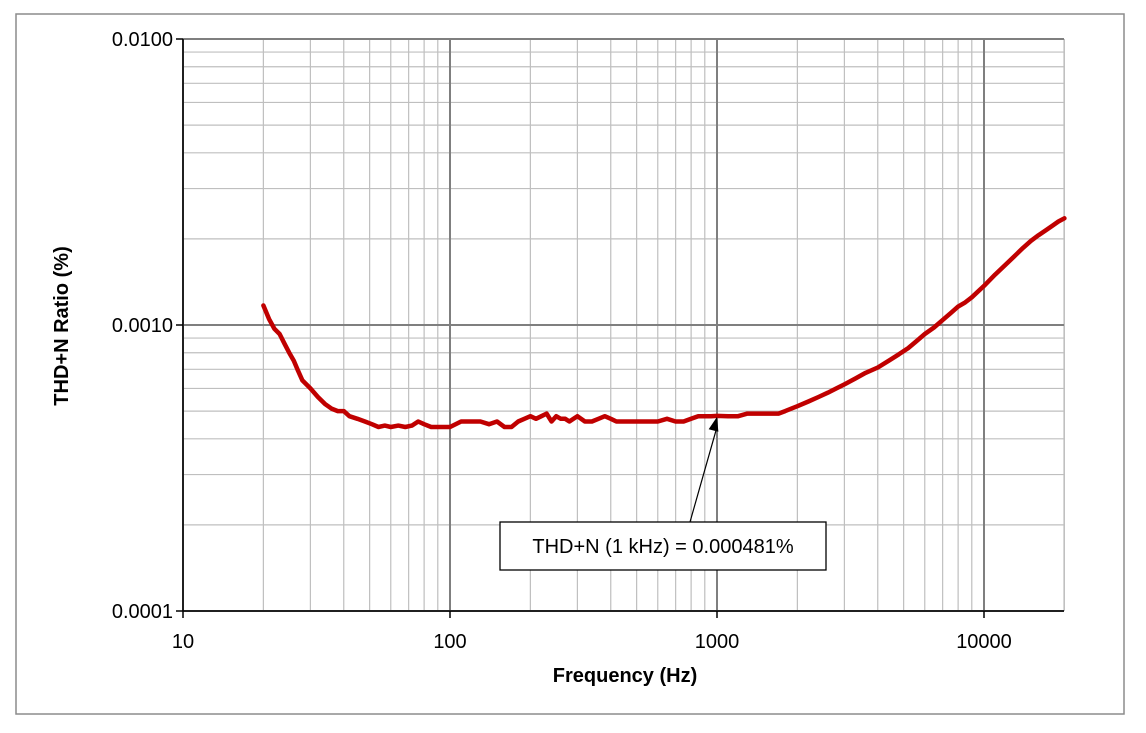 This screenshot has height=733, width=1146. What do you see at coordinates (984, 642) in the screenshot?
I see `x-tick-label: 10000` at bounding box center [984, 642].